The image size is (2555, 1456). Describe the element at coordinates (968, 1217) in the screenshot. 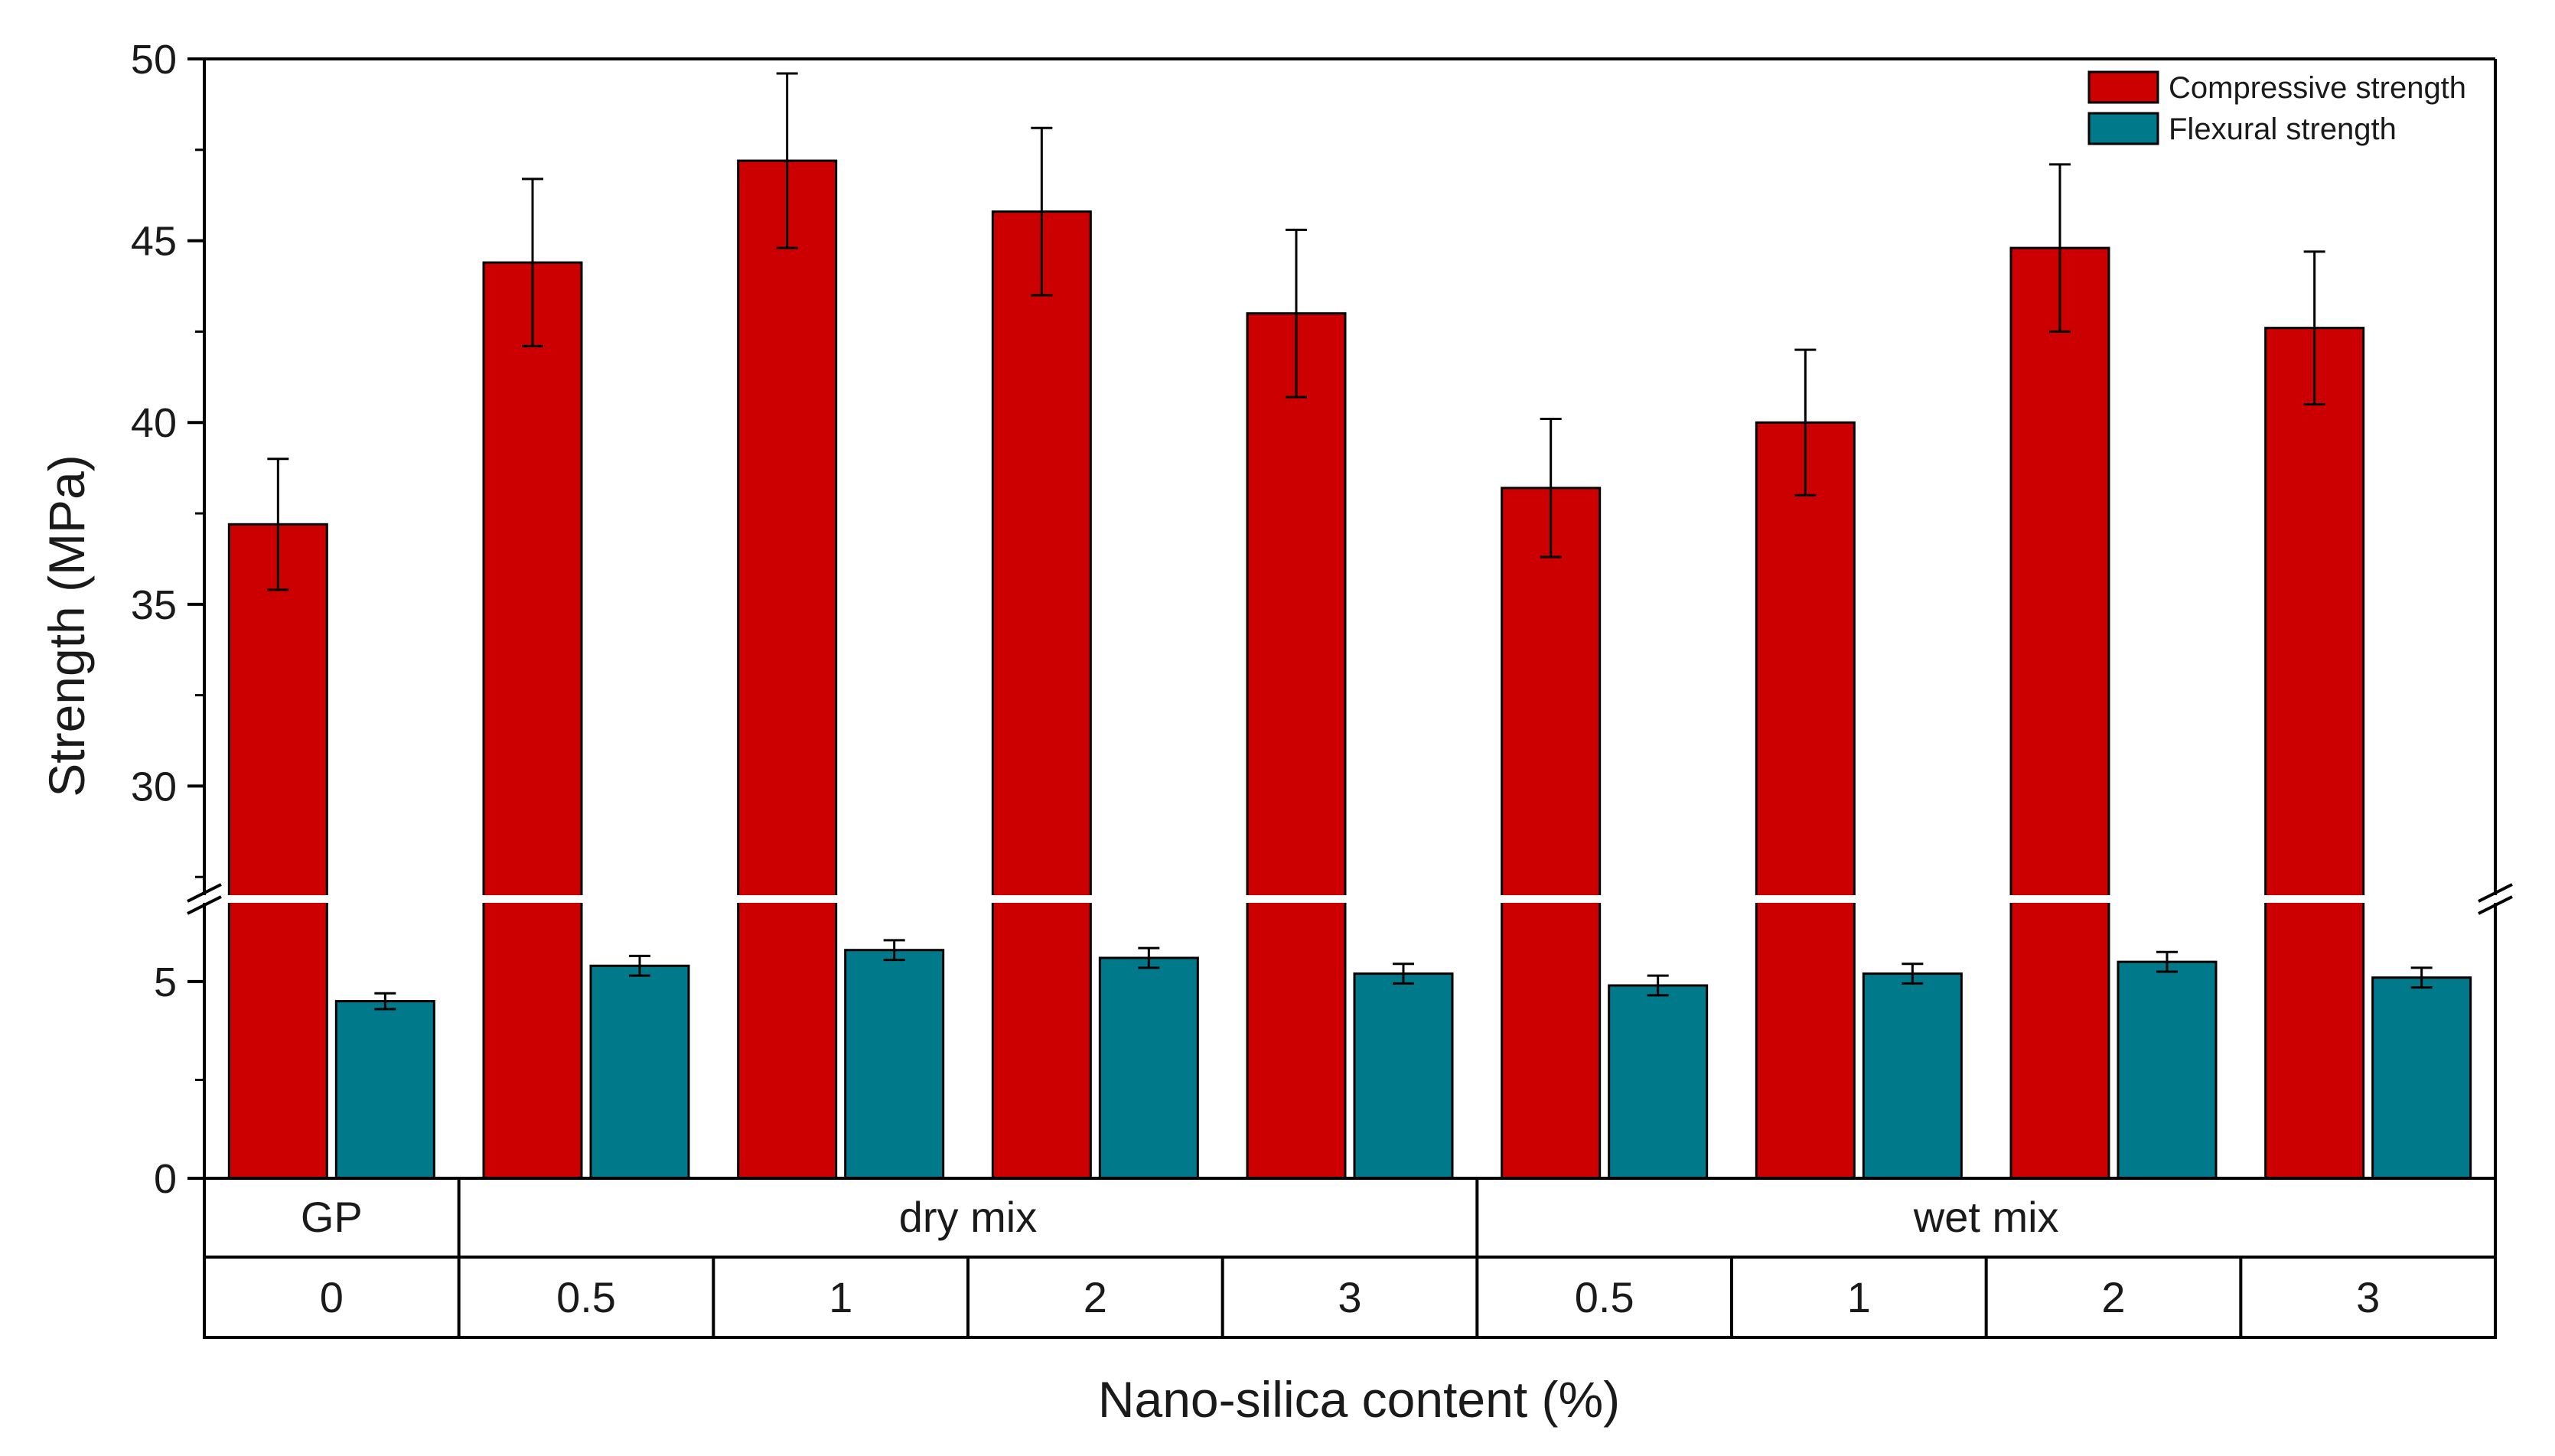

I see `group-label: dry mix` at that location.